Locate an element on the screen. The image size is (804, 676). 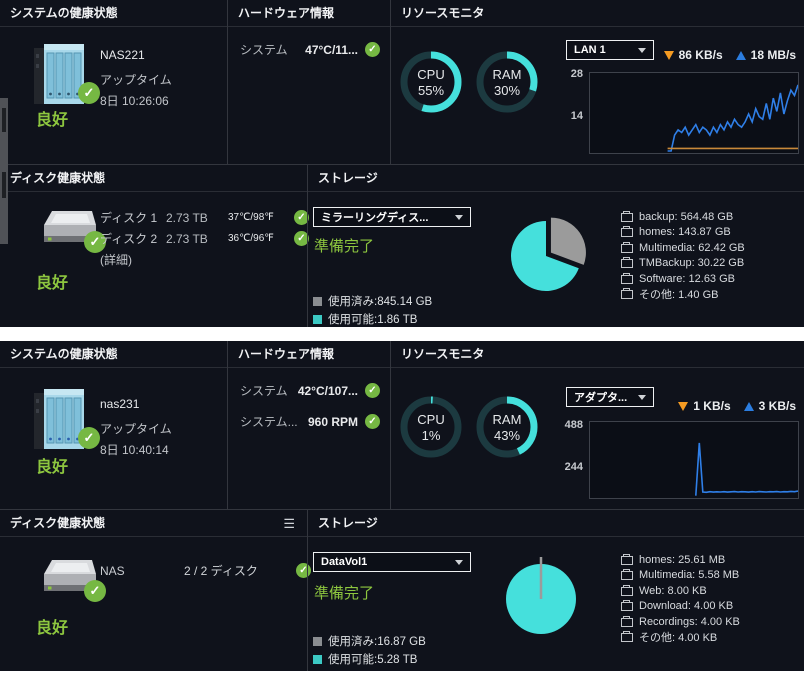
resource-monitor-header: リソースモニタ is located at coordinates (597, 13).